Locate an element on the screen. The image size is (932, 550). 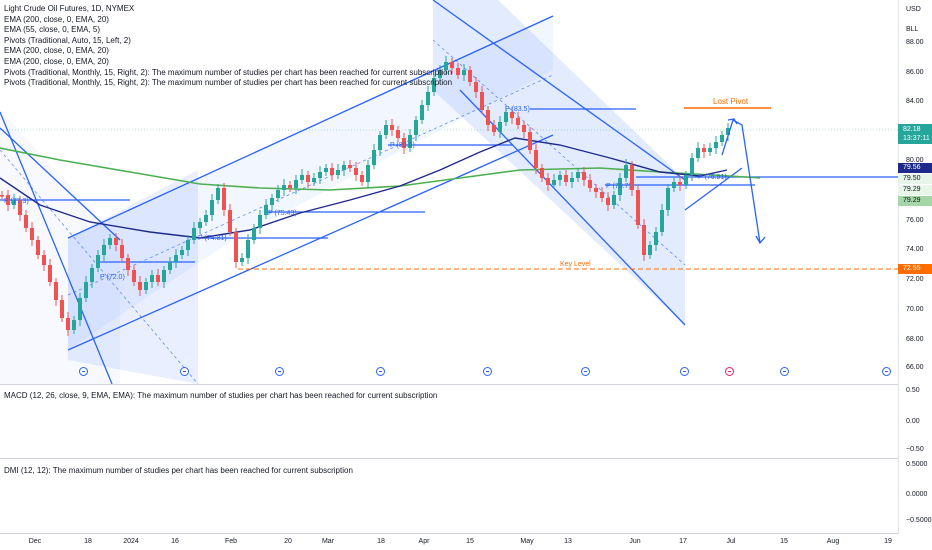
currency-label: USD is located at coordinates (913, 9).